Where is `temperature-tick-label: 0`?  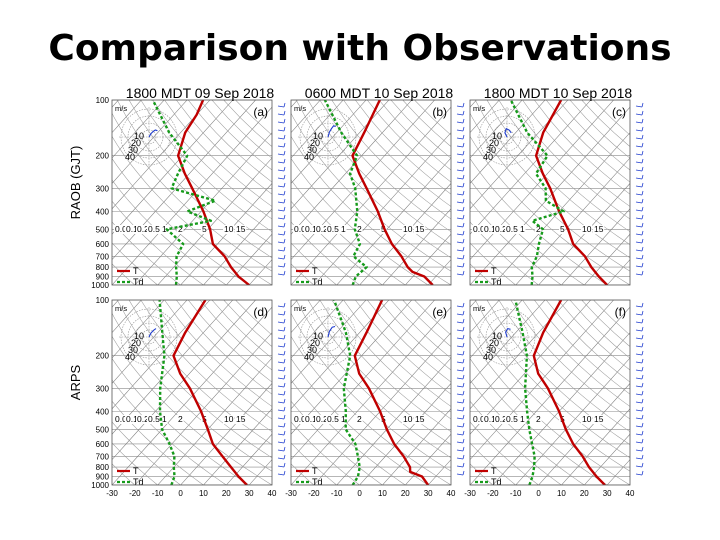
temperature-tick-label: 0 is located at coordinates (538, 493).